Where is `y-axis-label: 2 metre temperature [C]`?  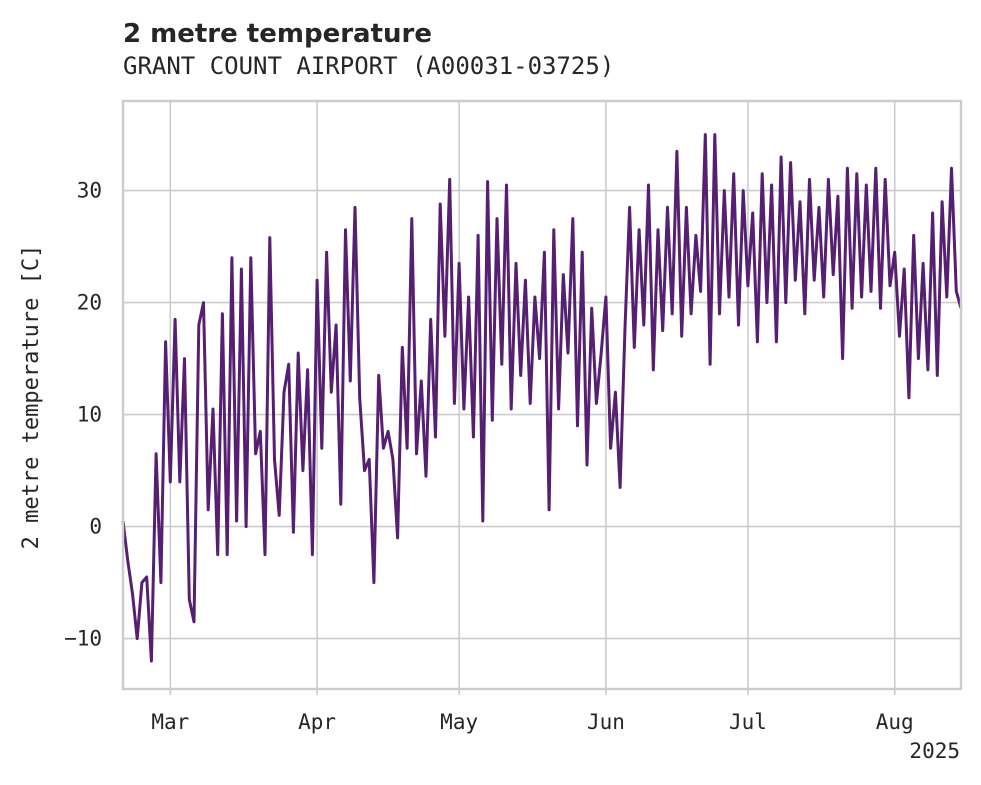 y-axis-label: 2 metre temperature [C] is located at coordinates (31, 397).